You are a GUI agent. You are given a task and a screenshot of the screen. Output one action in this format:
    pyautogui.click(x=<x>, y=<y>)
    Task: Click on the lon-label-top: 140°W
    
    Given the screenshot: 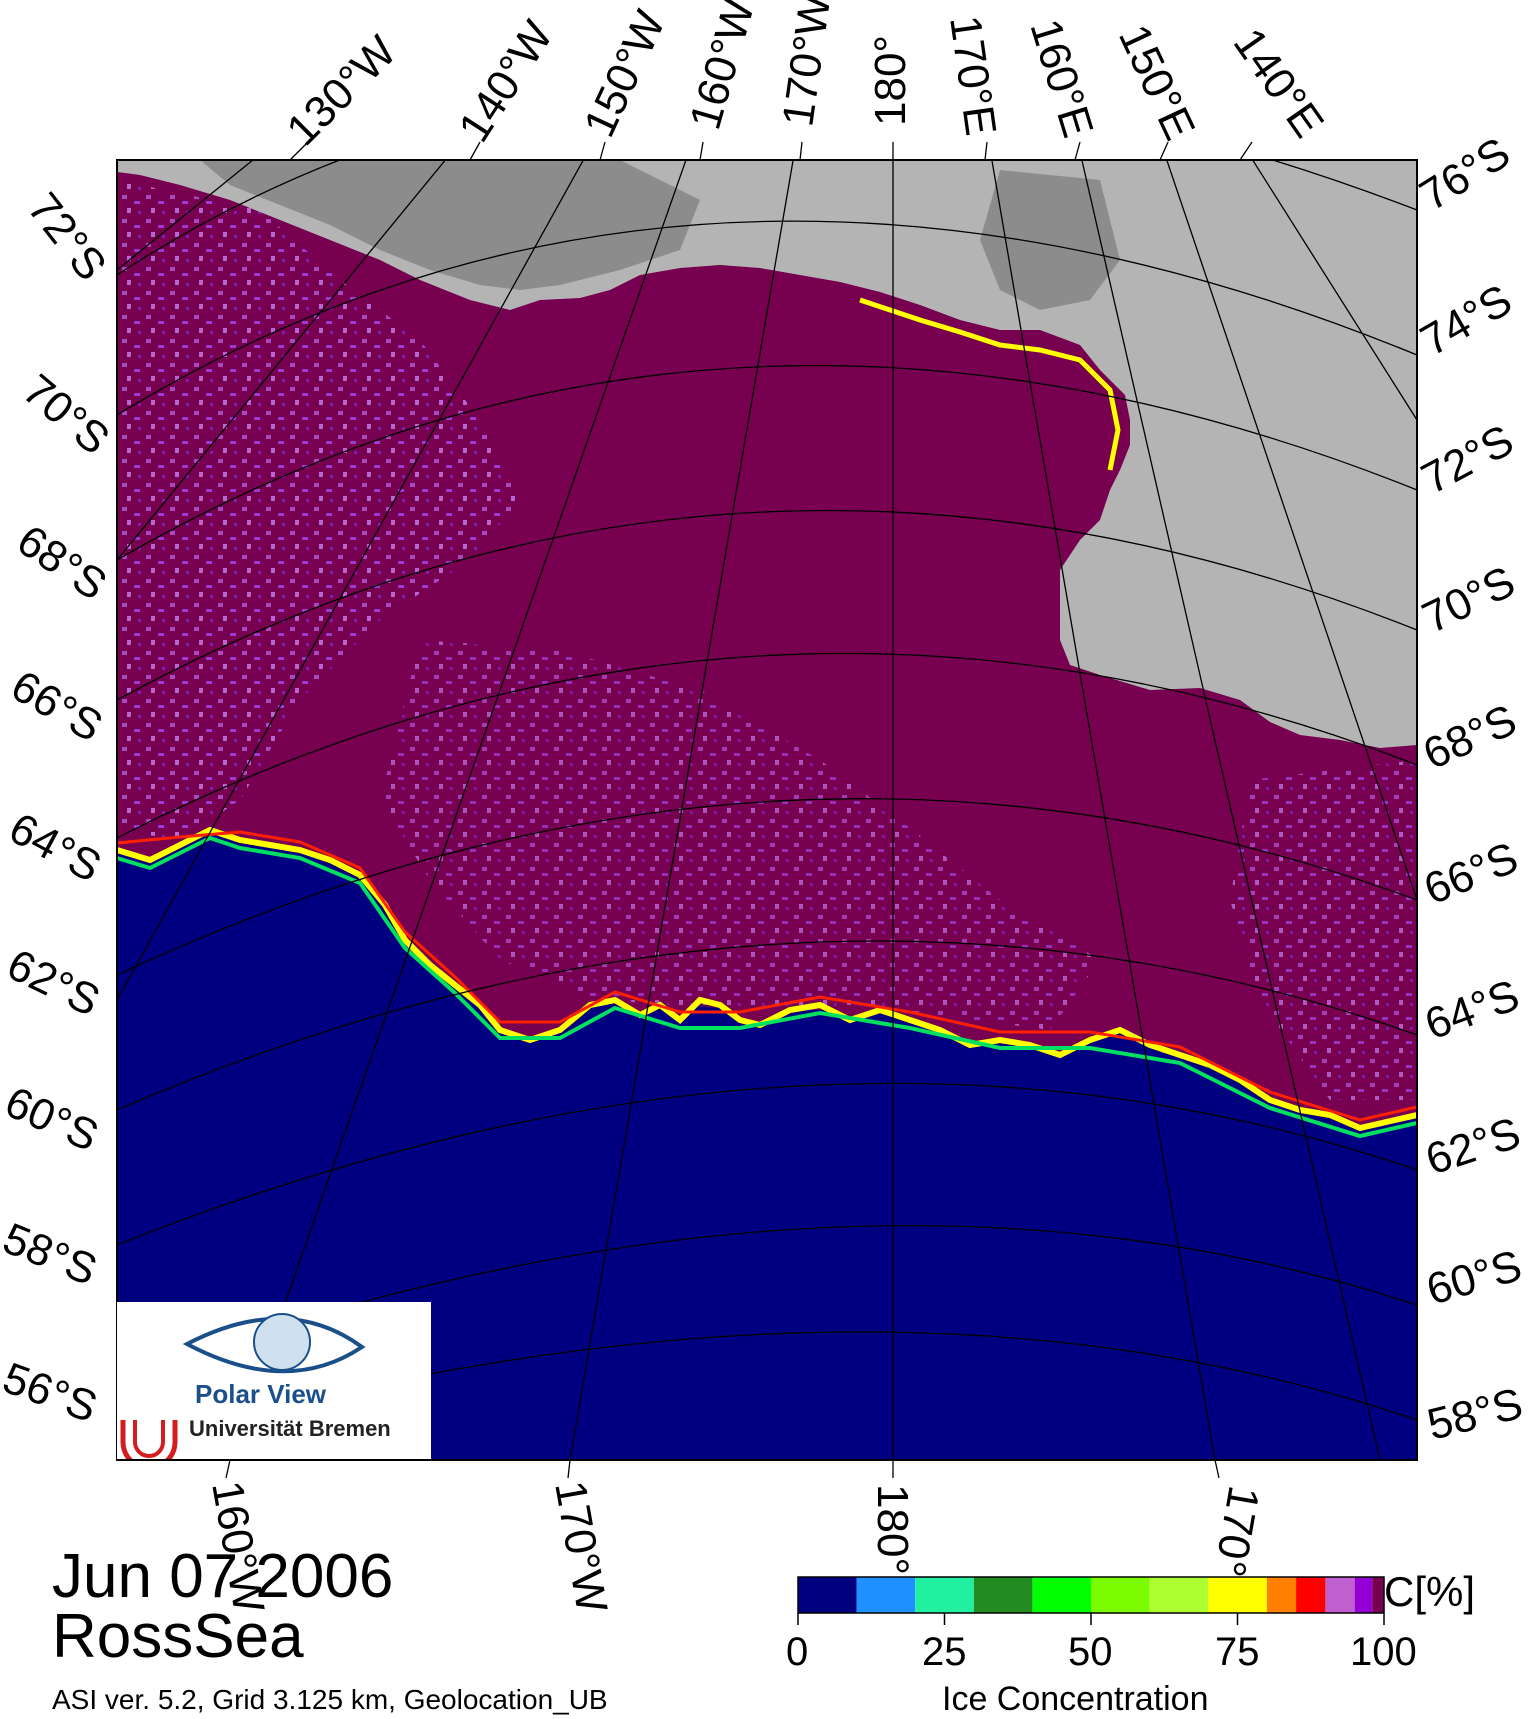 What is the action you would take?
    pyautogui.click(x=506, y=81)
    